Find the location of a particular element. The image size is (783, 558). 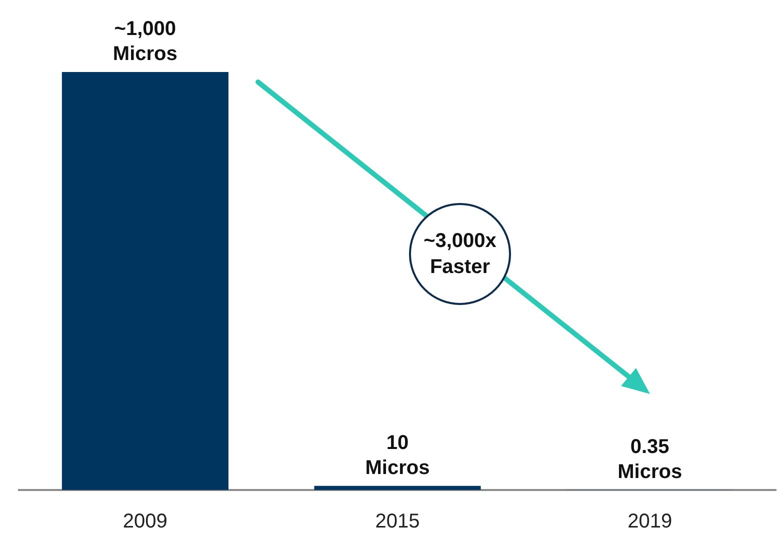

x-tick-label: 2019 is located at coordinates (650, 521).